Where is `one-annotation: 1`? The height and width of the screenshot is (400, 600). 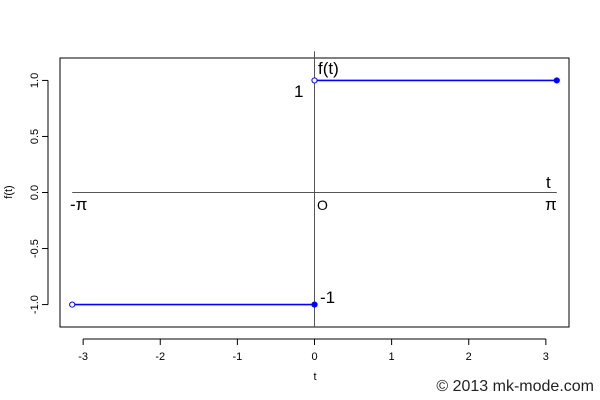 one-annotation: 1 is located at coordinates (298, 91).